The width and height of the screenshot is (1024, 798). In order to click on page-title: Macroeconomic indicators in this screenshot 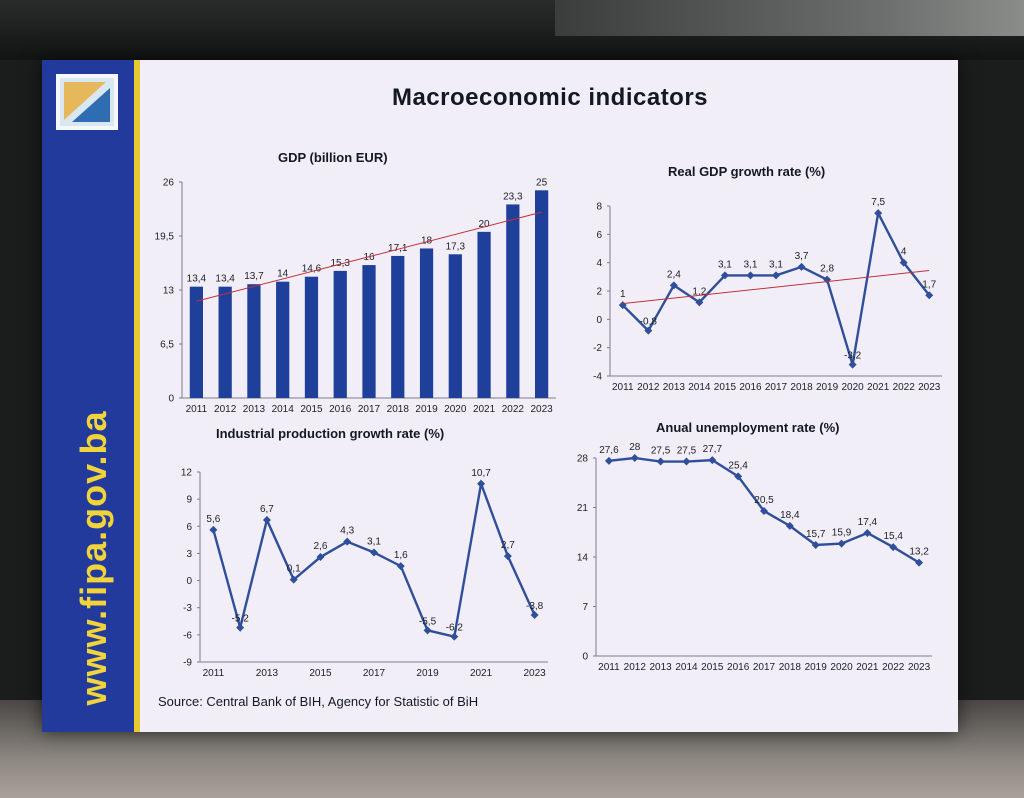, I will do `click(550, 97)`.